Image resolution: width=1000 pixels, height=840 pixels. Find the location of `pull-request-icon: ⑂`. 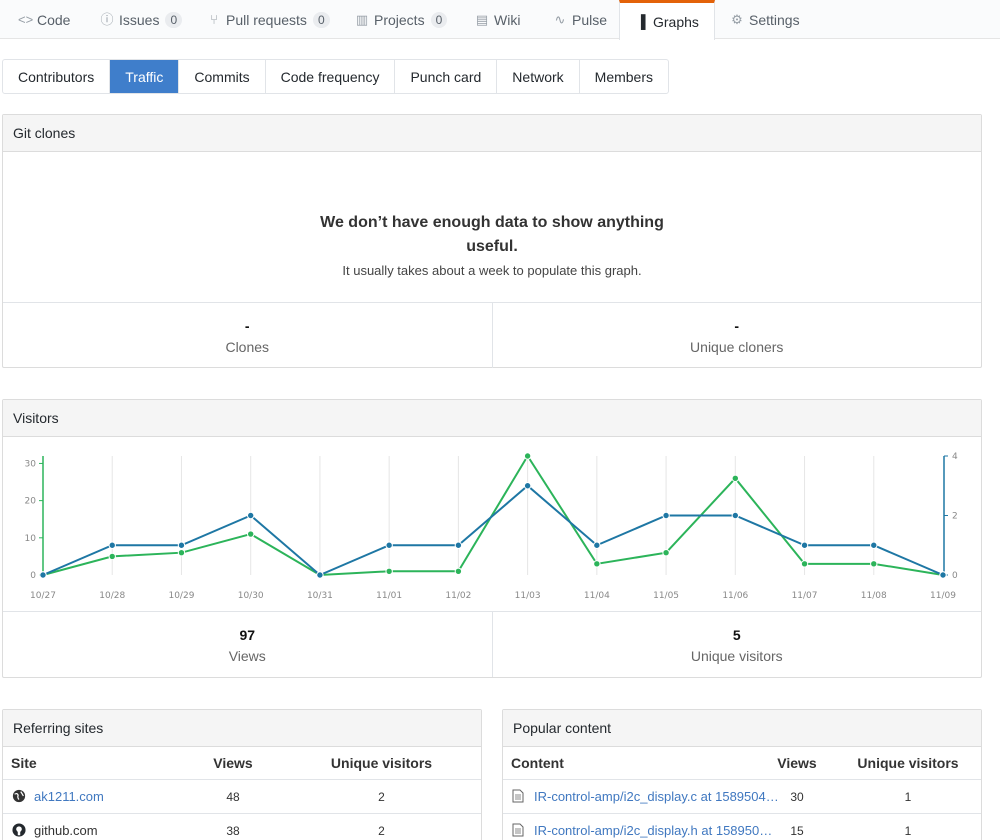

pull-request-icon: ⑂ is located at coordinates (214, 19).